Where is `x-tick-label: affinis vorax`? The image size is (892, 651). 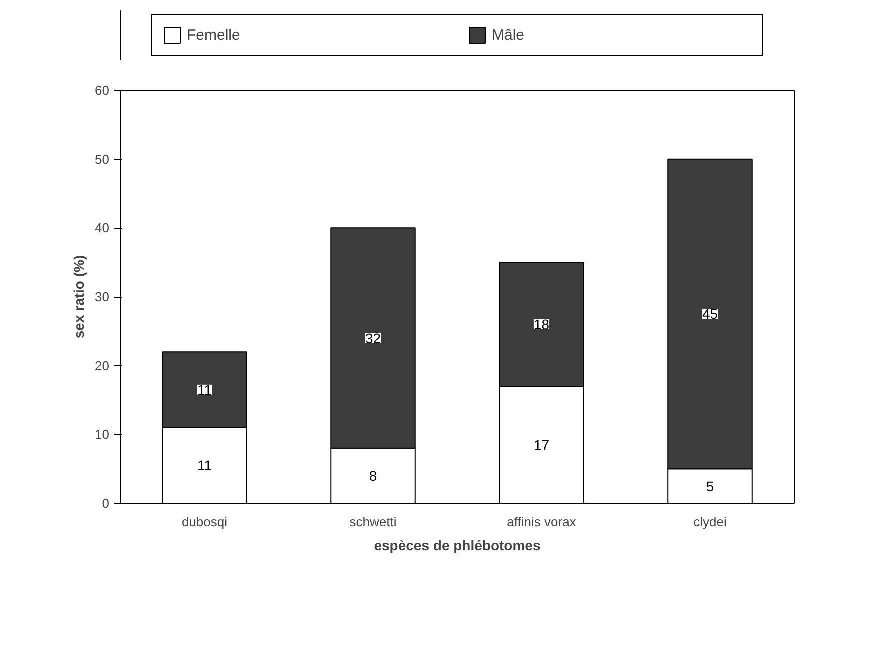 x-tick-label: affinis vorax is located at coordinates (542, 522).